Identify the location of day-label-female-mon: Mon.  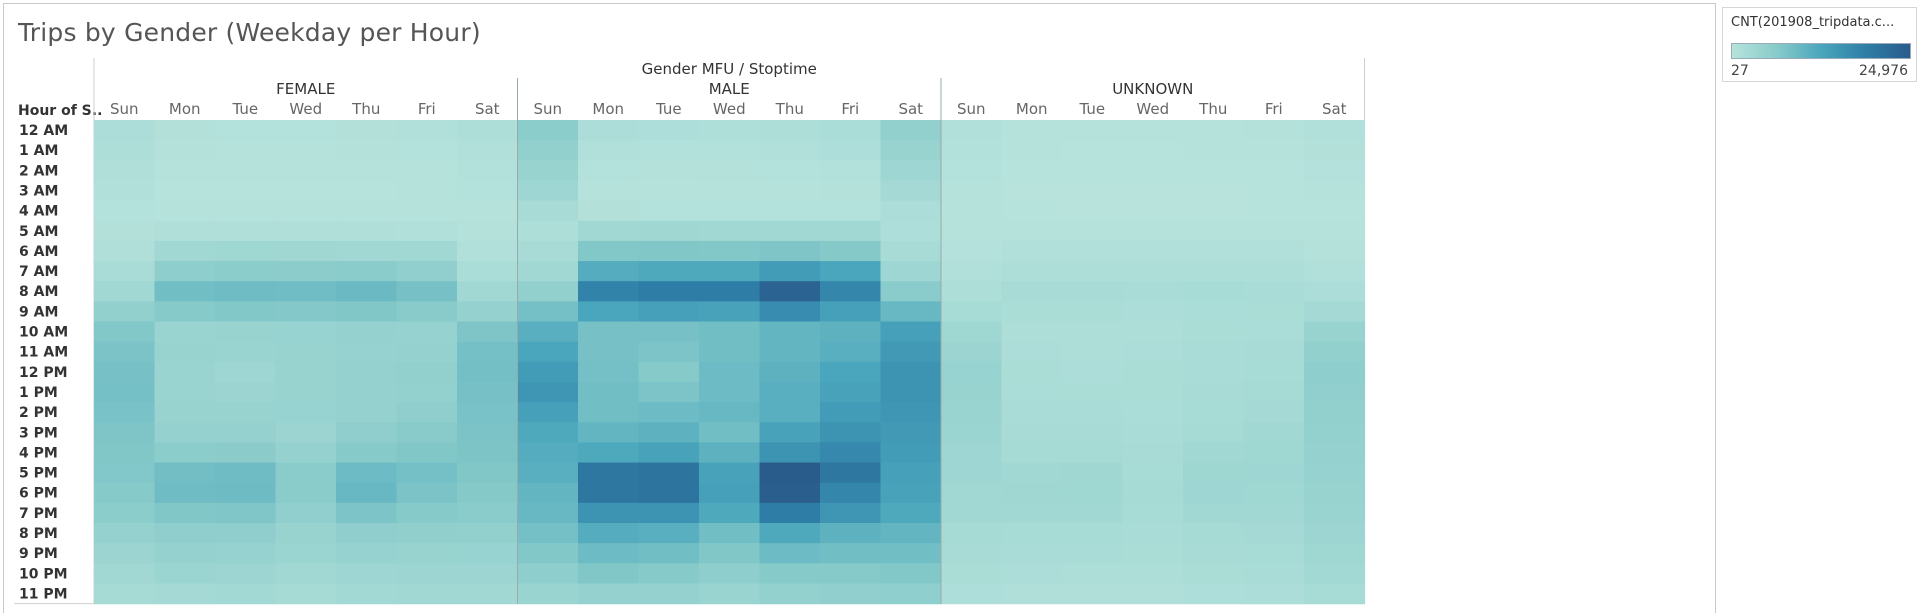
(185, 109).